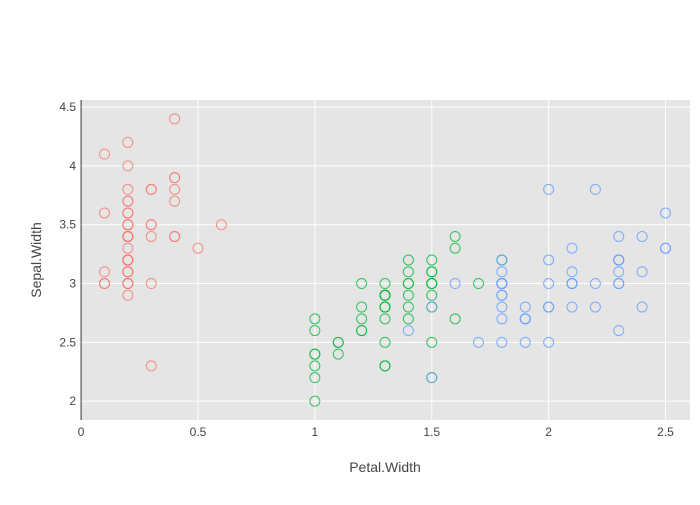 This screenshot has width=700, height=505. Describe the element at coordinates (385, 467) in the screenshot. I see `x-axis-label: Petal.Width` at that location.